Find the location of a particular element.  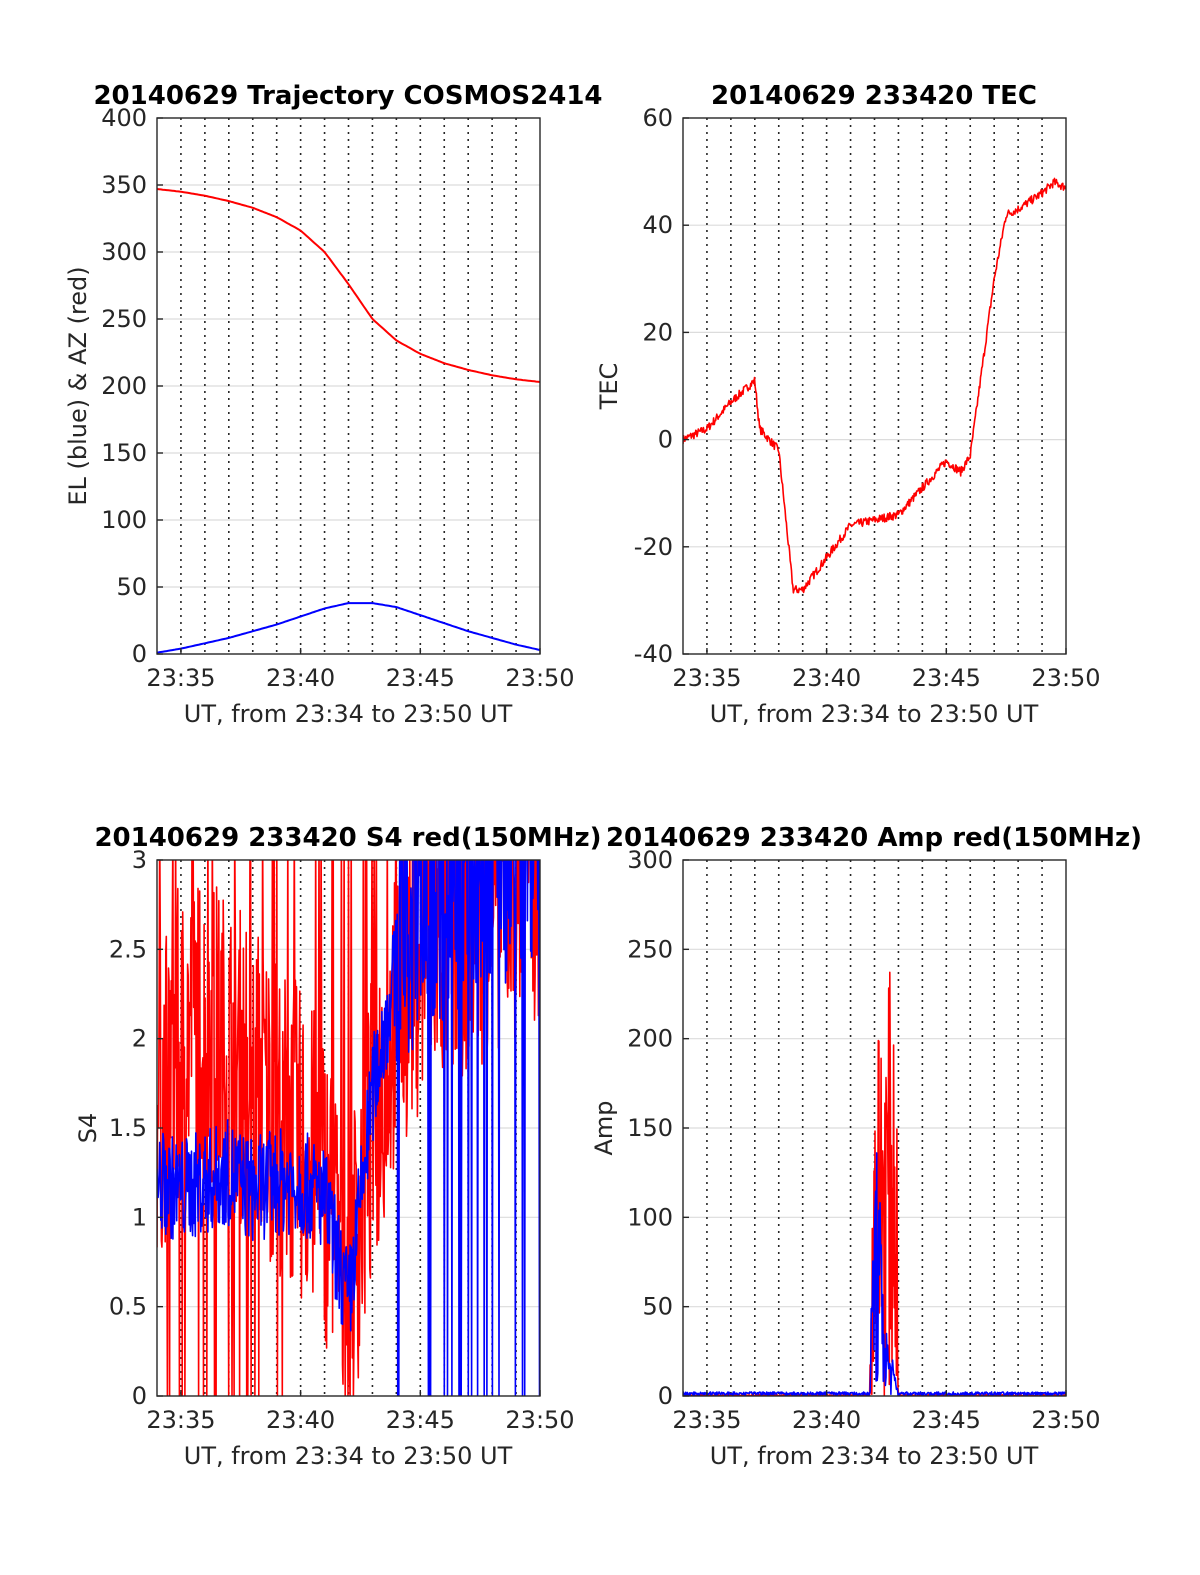

panel-trajectory-ylabel: EL (blue) & AZ (red) is located at coordinates (78, 385).